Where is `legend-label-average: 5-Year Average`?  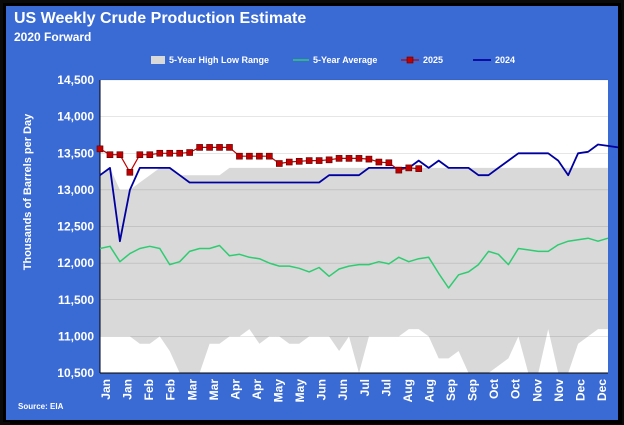
legend-label-average: 5-Year Average is located at coordinates (345, 60).